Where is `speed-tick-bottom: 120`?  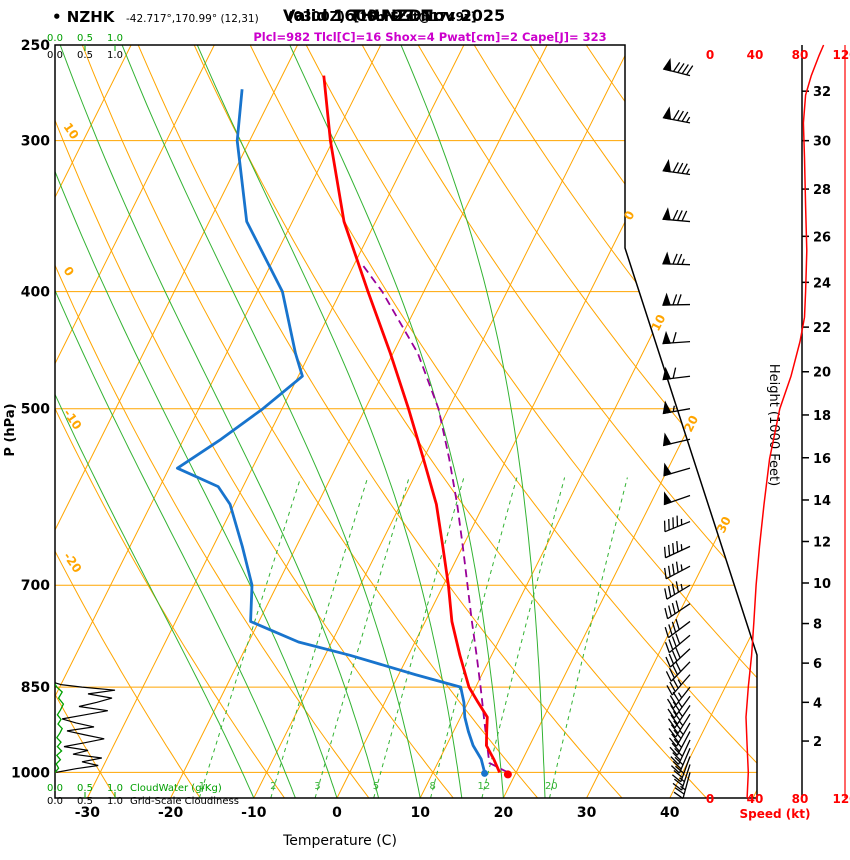
speed-tick-bottom: 120 is located at coordinates (841, 799).